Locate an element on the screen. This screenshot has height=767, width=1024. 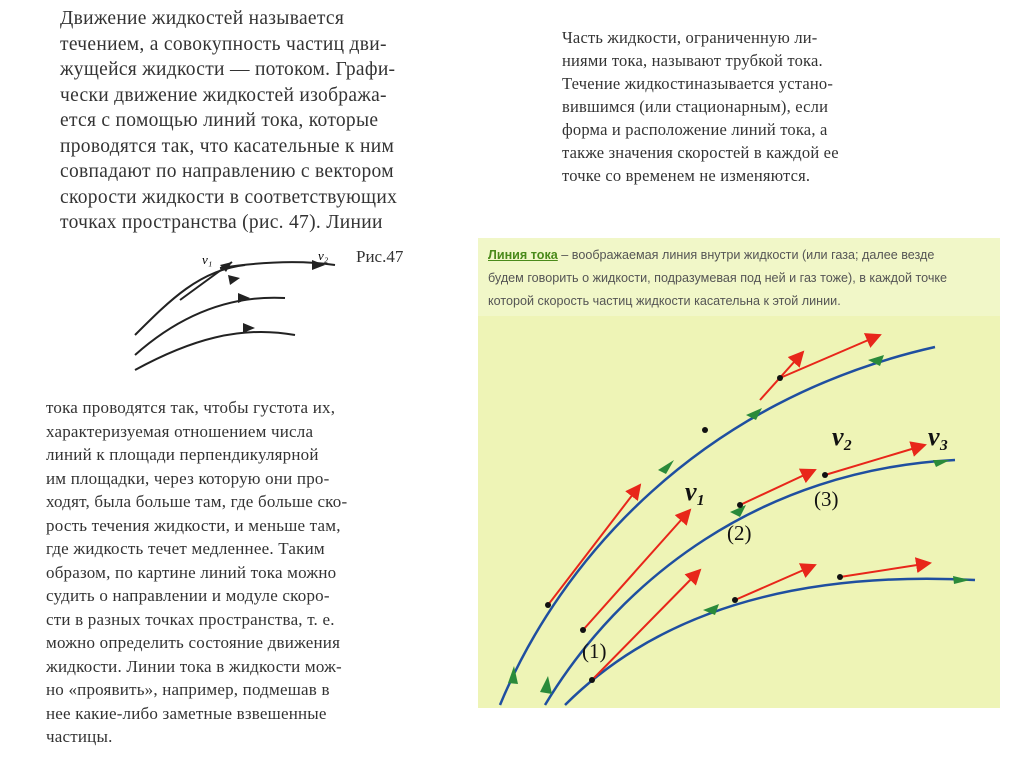
figure-47: v₁ v₂ Рис.47 is located at coordinates (269, 309).